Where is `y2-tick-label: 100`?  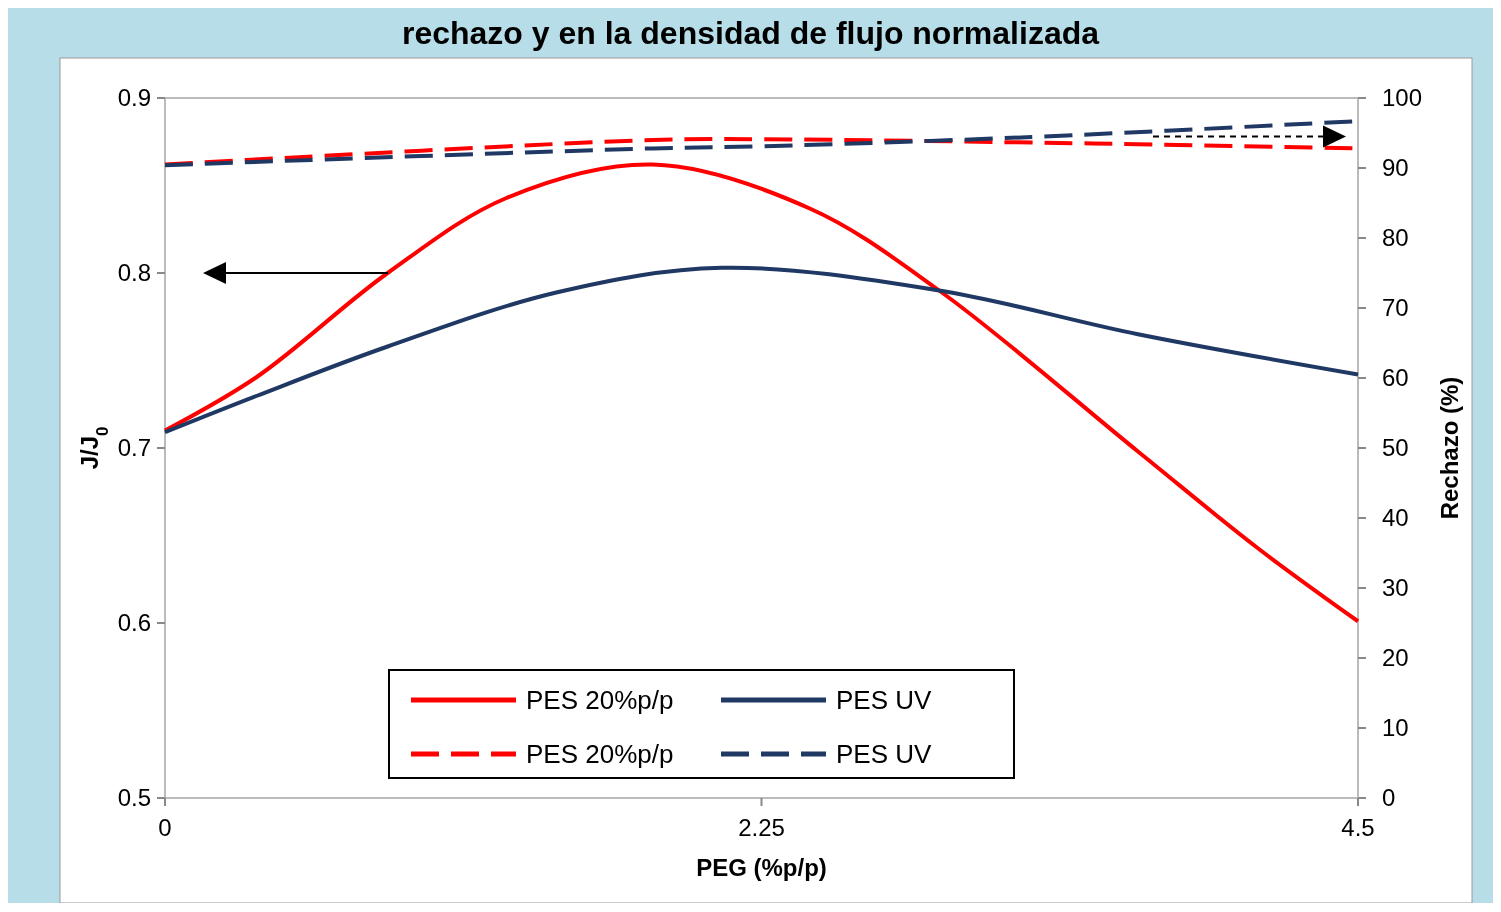 y2-tick-label: 100 is located at coordinates (1402, 98).